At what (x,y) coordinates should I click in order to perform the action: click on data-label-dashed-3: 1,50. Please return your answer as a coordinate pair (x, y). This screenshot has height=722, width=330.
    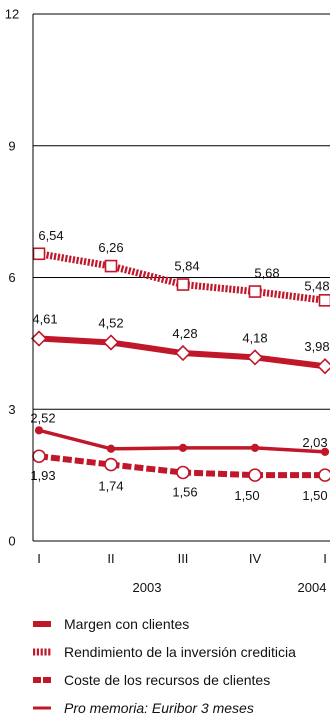
    Looking at the image, I should click on (246, 495).